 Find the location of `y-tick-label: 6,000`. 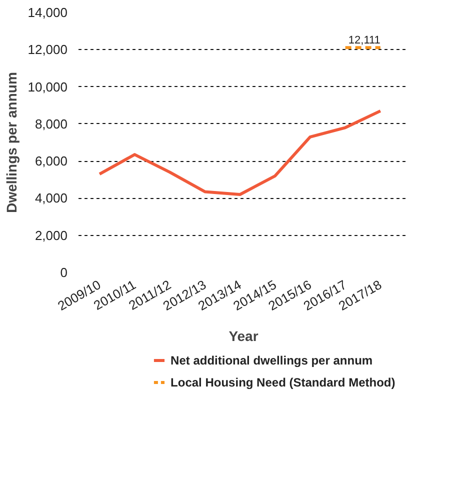

y-tick-label: 6,000 is located at coordinates (51, 161).